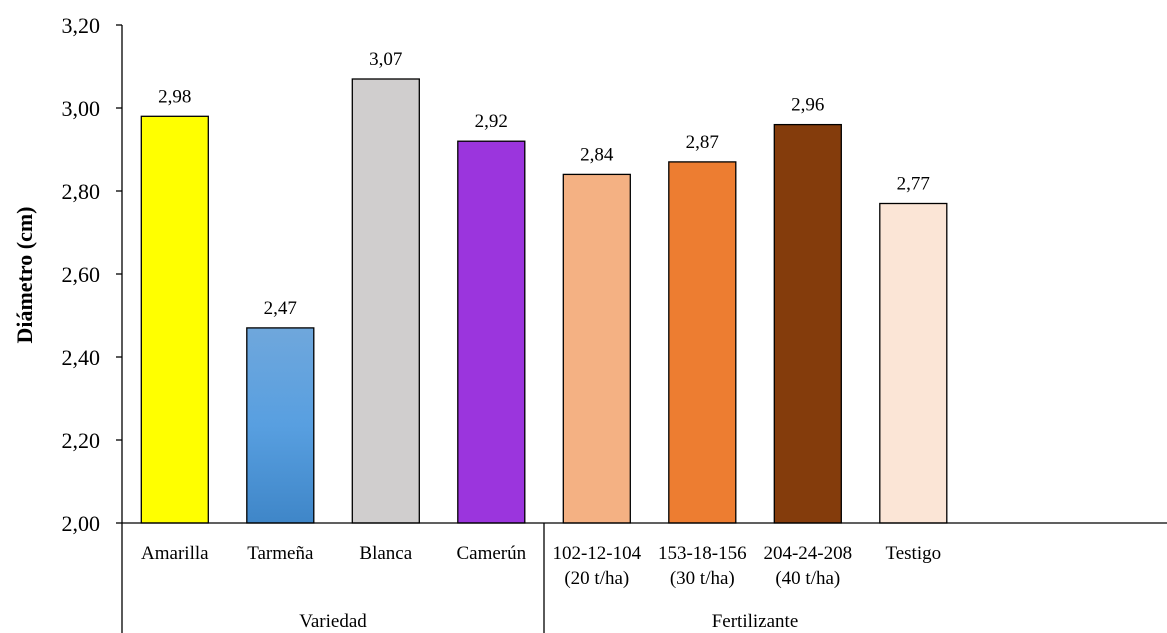 Image resolution: width=1167 pixels, height=633 pixels. I want to click on y-tick-label: 3,00, so click(81, 108).